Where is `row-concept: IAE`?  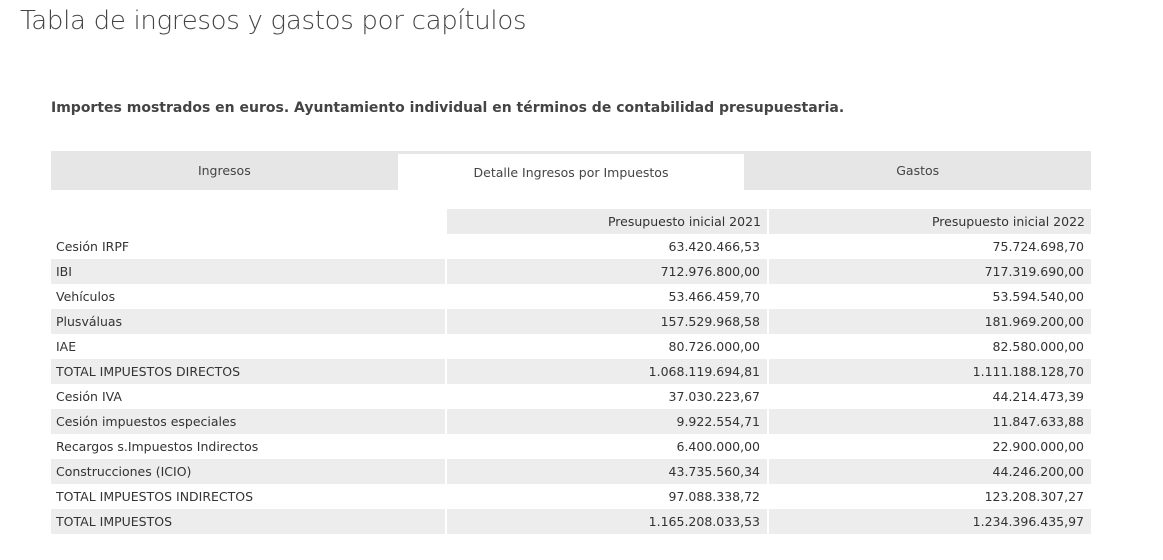
row-concept: IAE is located at coordinates (66, 346).